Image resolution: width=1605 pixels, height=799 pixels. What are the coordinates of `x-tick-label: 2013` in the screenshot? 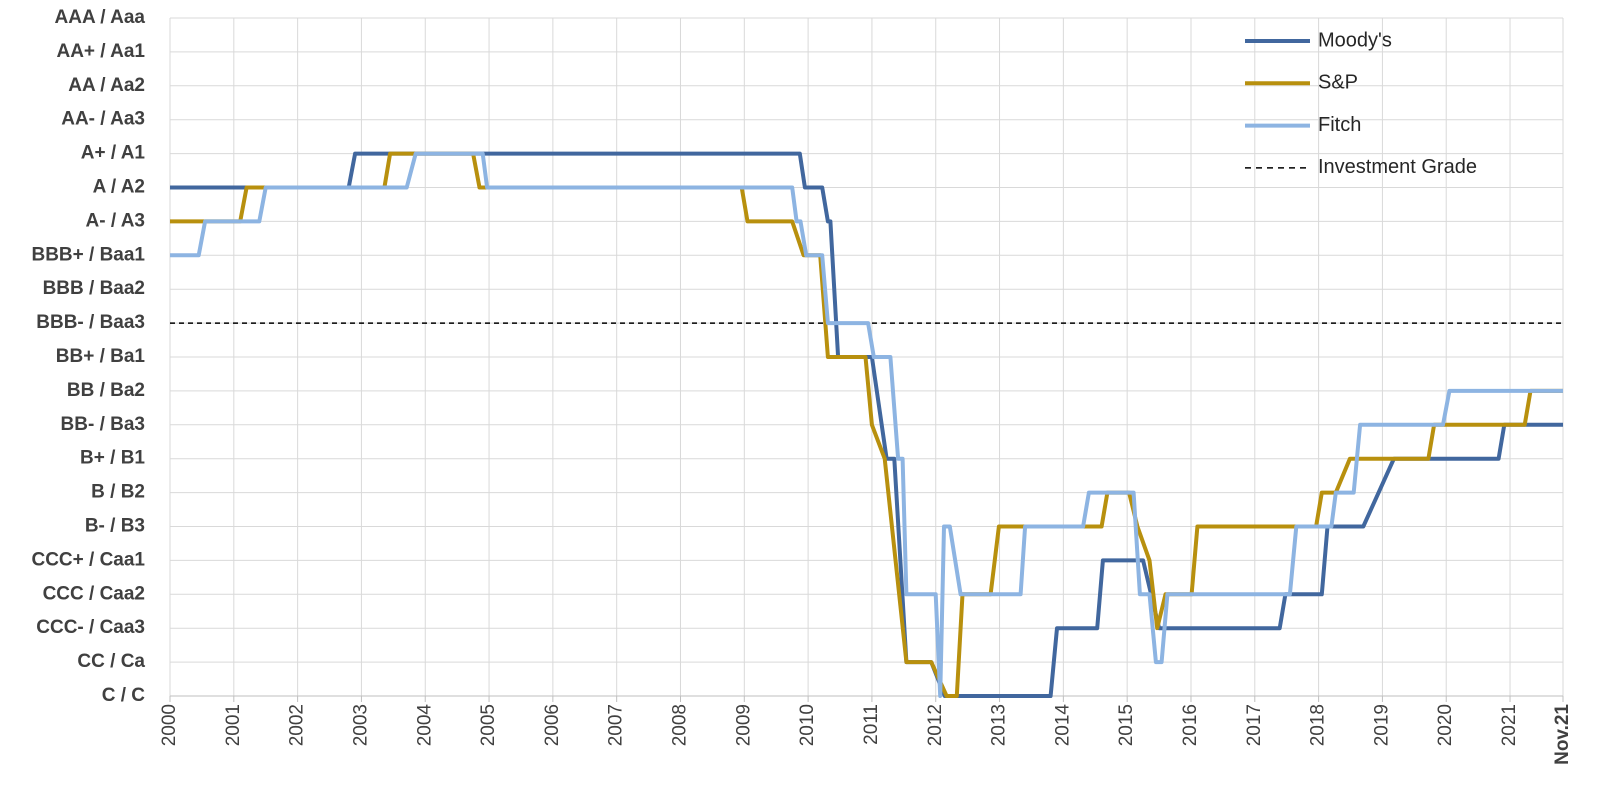 It's located at (999, 725).